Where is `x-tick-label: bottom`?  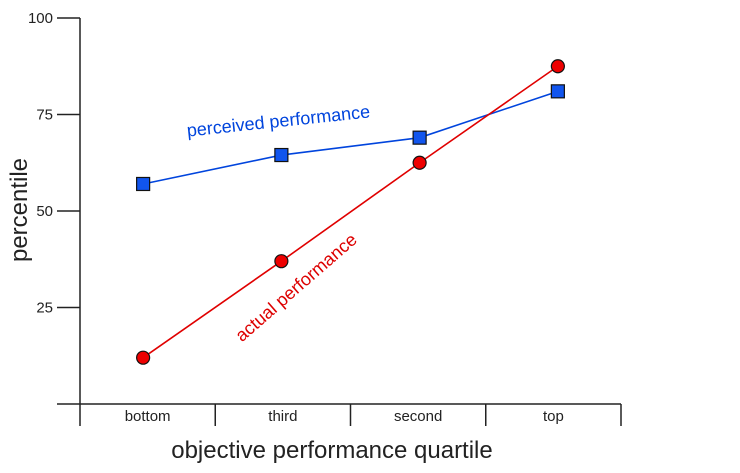
x-tick-label: bottom is located at coordinates (148, 416).